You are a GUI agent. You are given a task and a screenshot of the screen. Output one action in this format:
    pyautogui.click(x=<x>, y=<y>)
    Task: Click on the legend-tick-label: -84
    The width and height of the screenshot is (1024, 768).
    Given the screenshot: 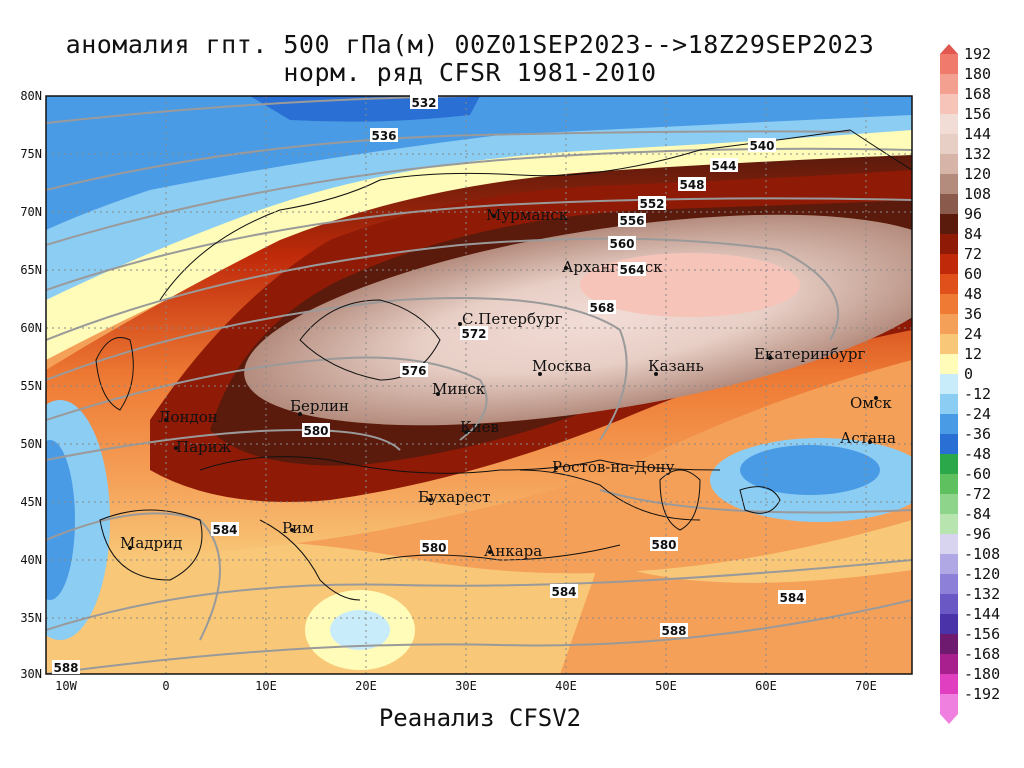 What is the action you would take?
    pyautogui.click(x=978, y=514)
    